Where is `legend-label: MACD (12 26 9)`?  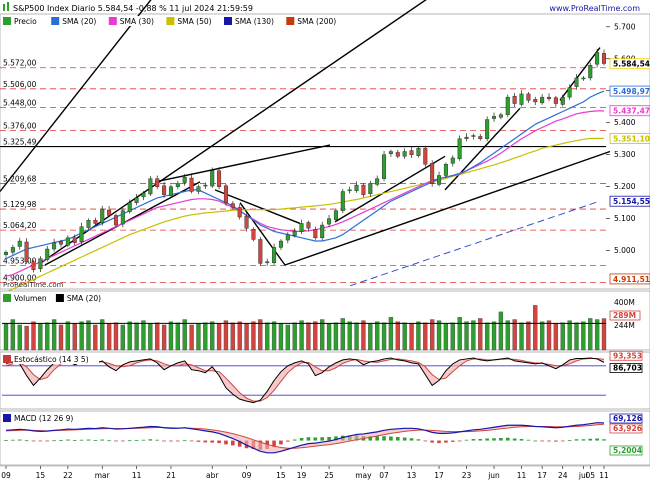 legend-label: MACD (12 26 9) is located at coordinates (43, 418).